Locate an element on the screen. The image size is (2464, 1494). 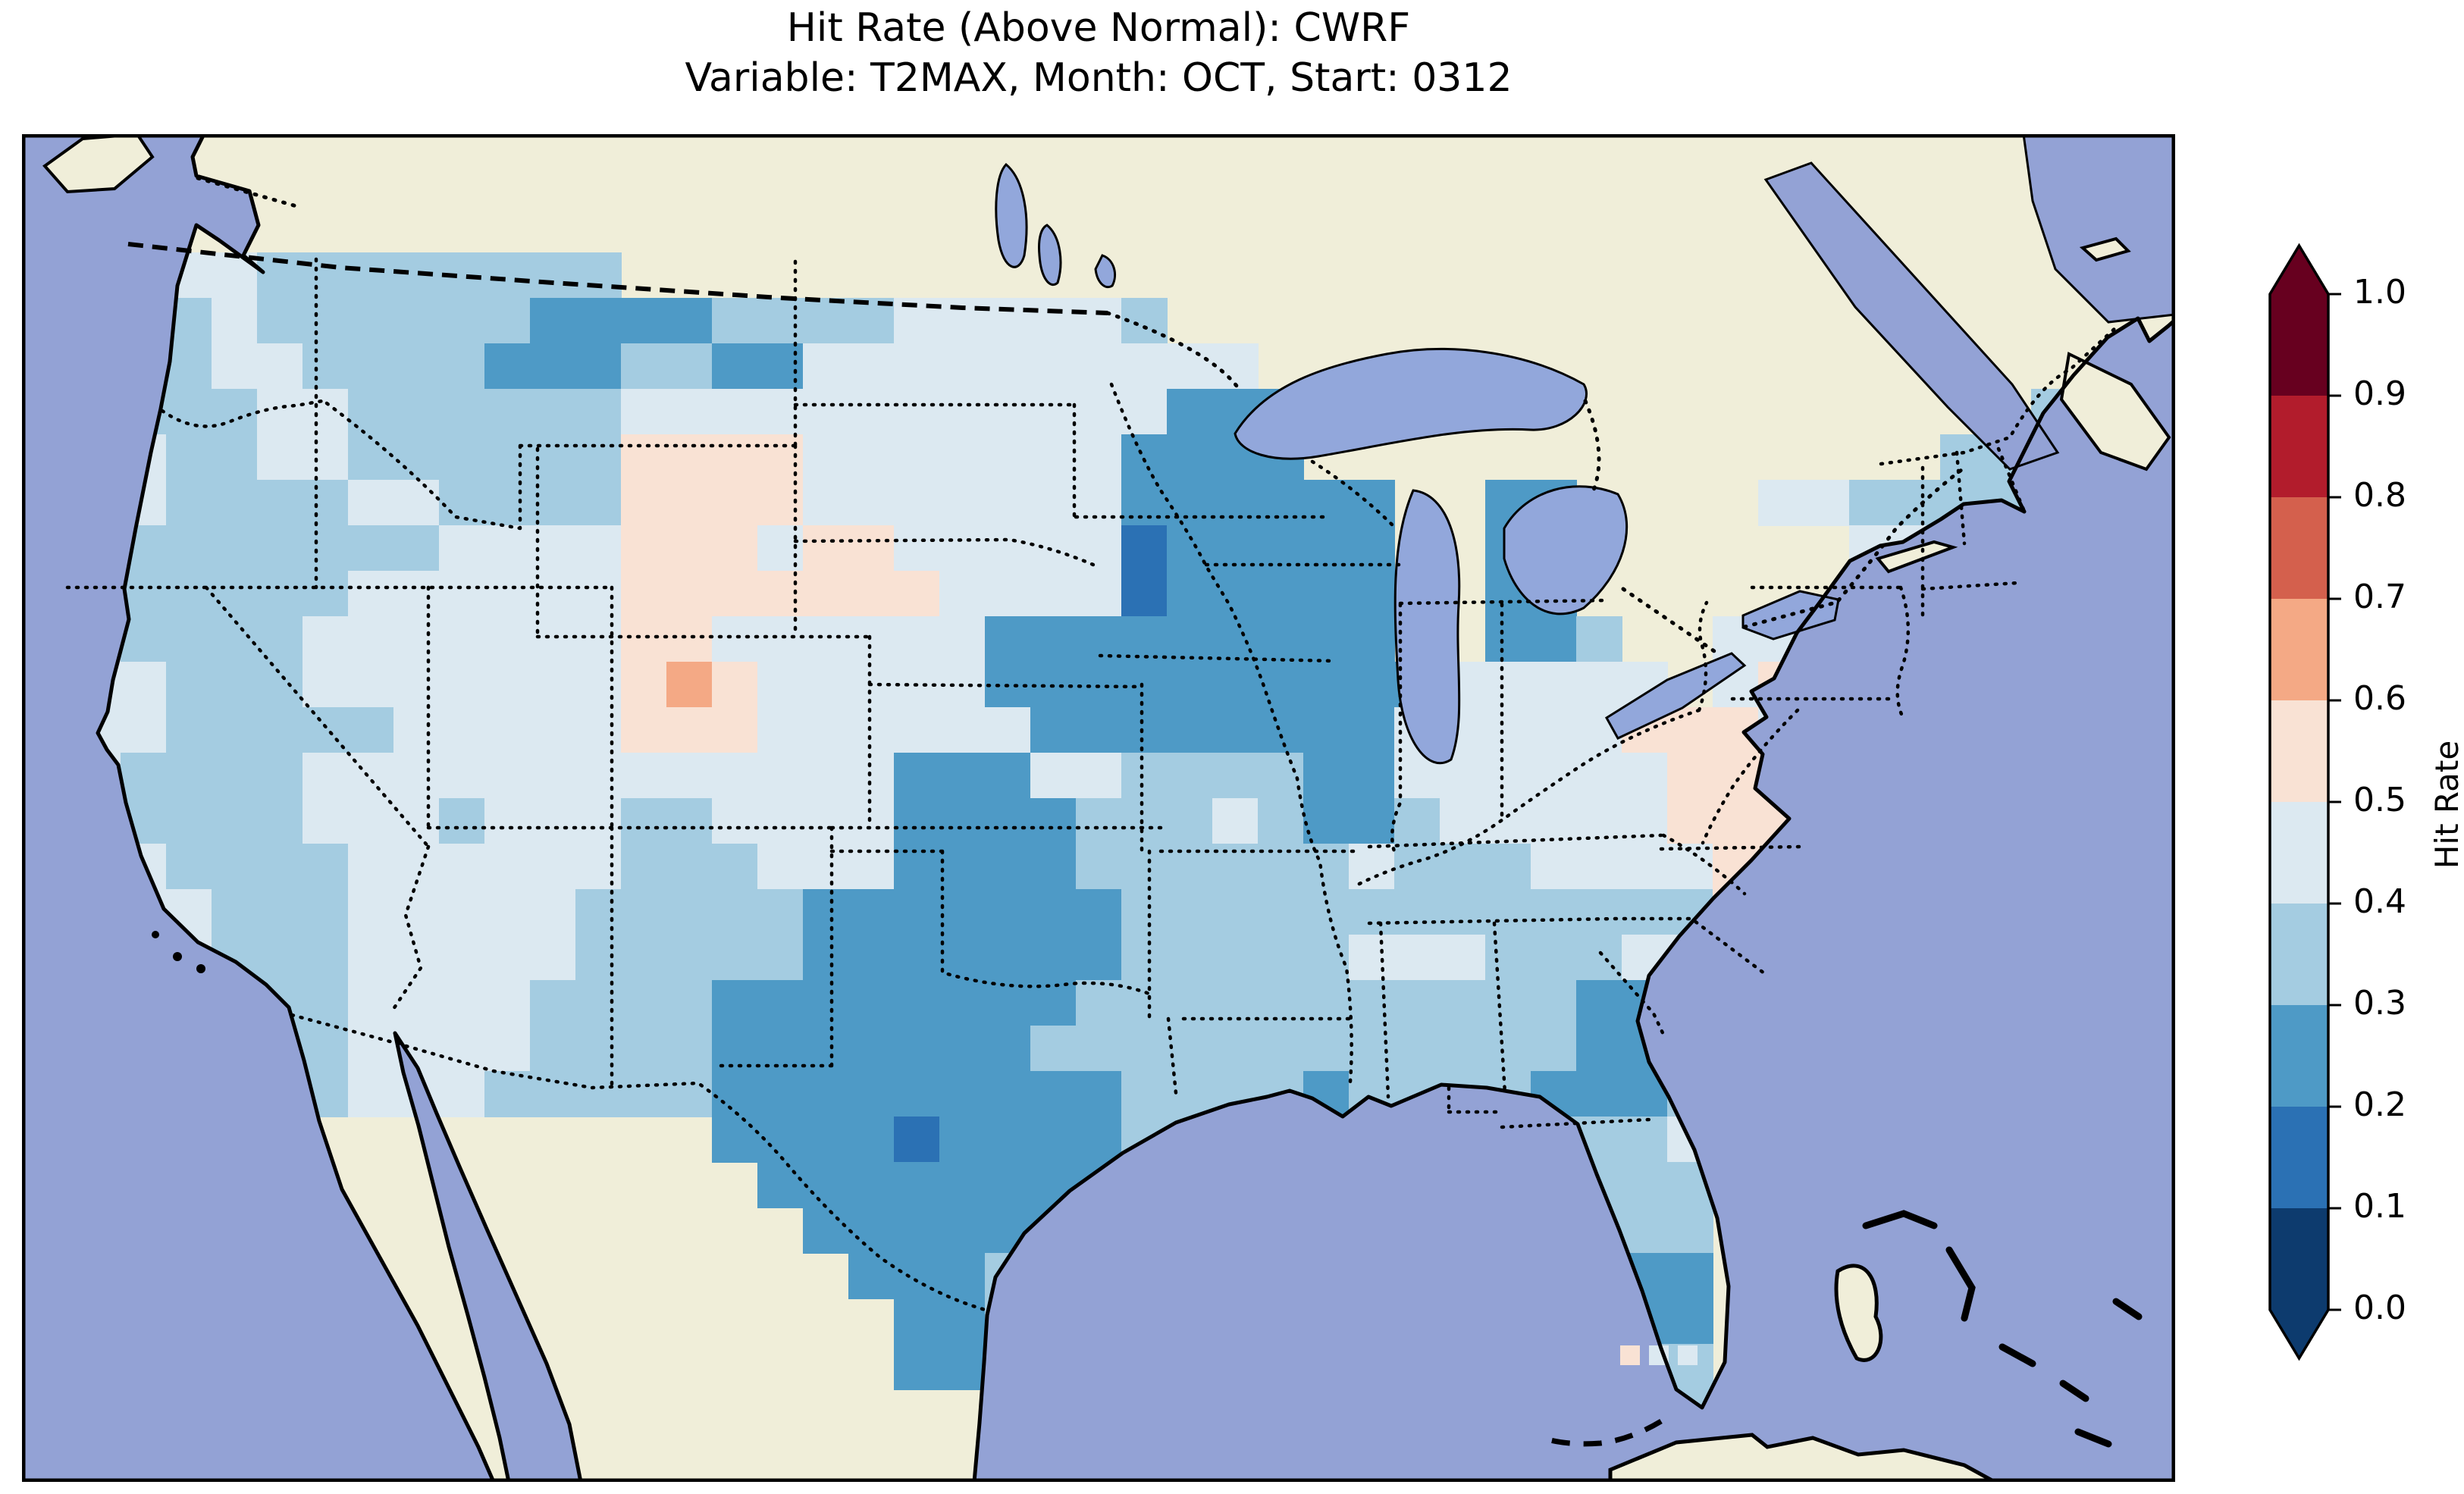
colorbar-tick-label: 0.0 is located at coordinates (2380, 1308).